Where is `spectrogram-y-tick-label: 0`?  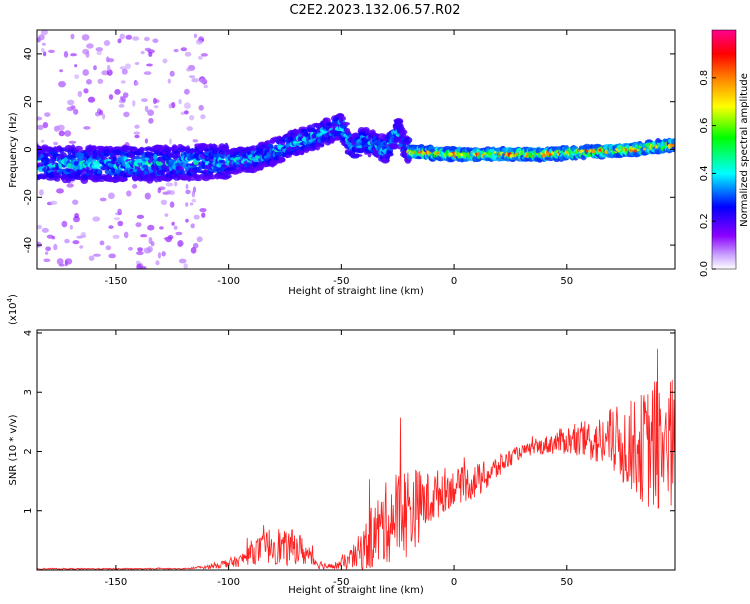 spectrogram-y-tick-label: 0 is located at coordinates (28, 149).